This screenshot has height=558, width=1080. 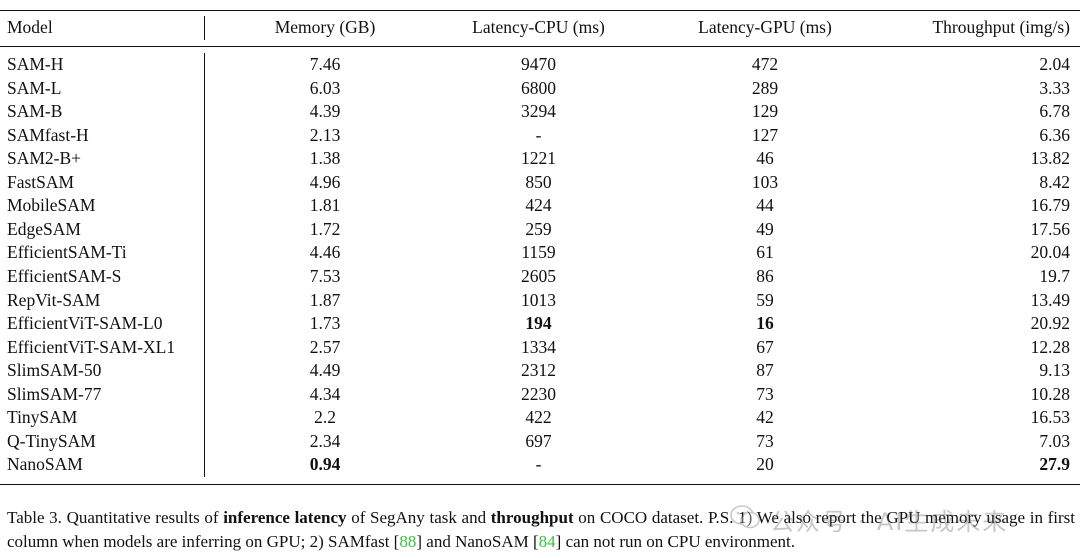 I want to click on cell-latency-cpu: 1159, so click(x=538, y=252).